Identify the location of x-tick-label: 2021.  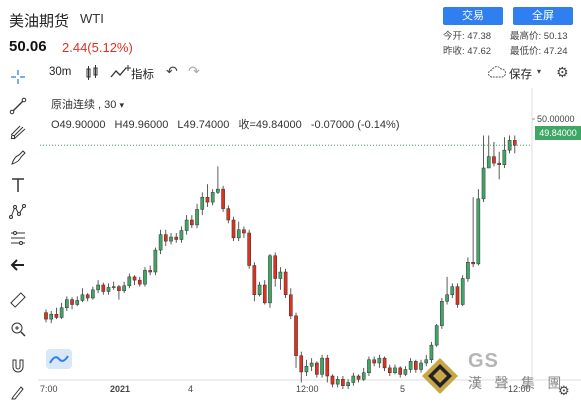
(120, 389).